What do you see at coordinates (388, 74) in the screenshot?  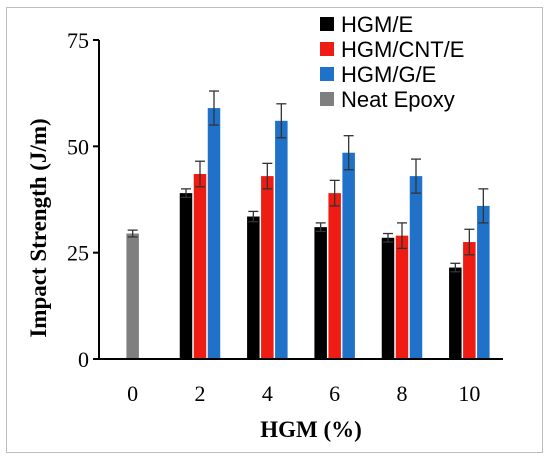 I see `legend-label: HGM/G/E` at bounding box center [388, 74].